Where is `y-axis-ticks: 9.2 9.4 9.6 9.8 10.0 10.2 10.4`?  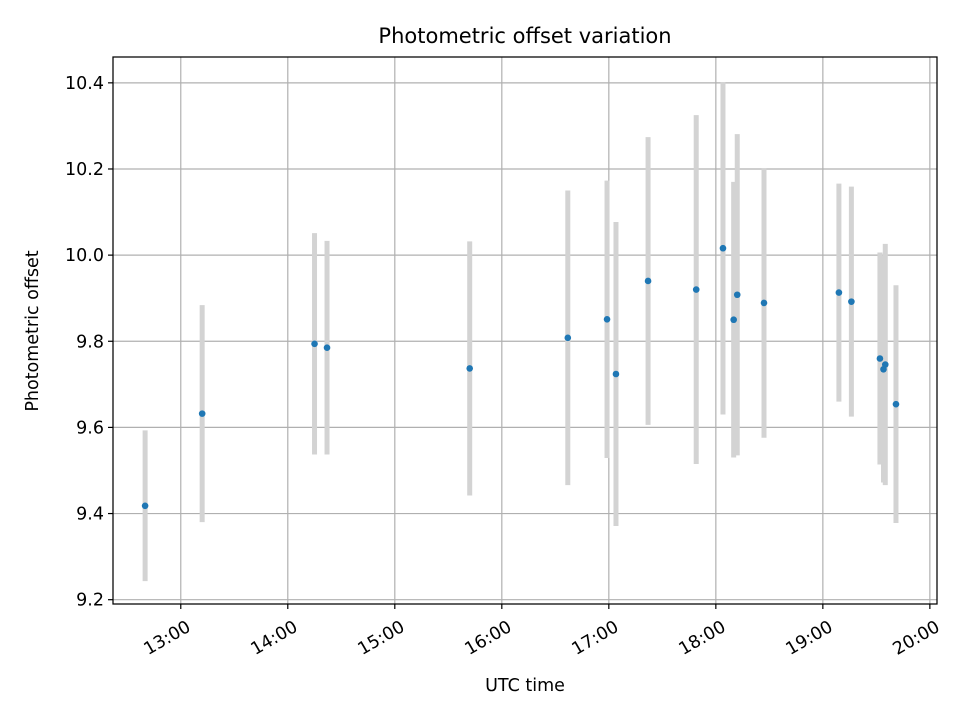 y-axis-ticks: 9.2 9.4 9.6 9.8 10.0 10.2 10.4 is located at coordinates (89, 342).